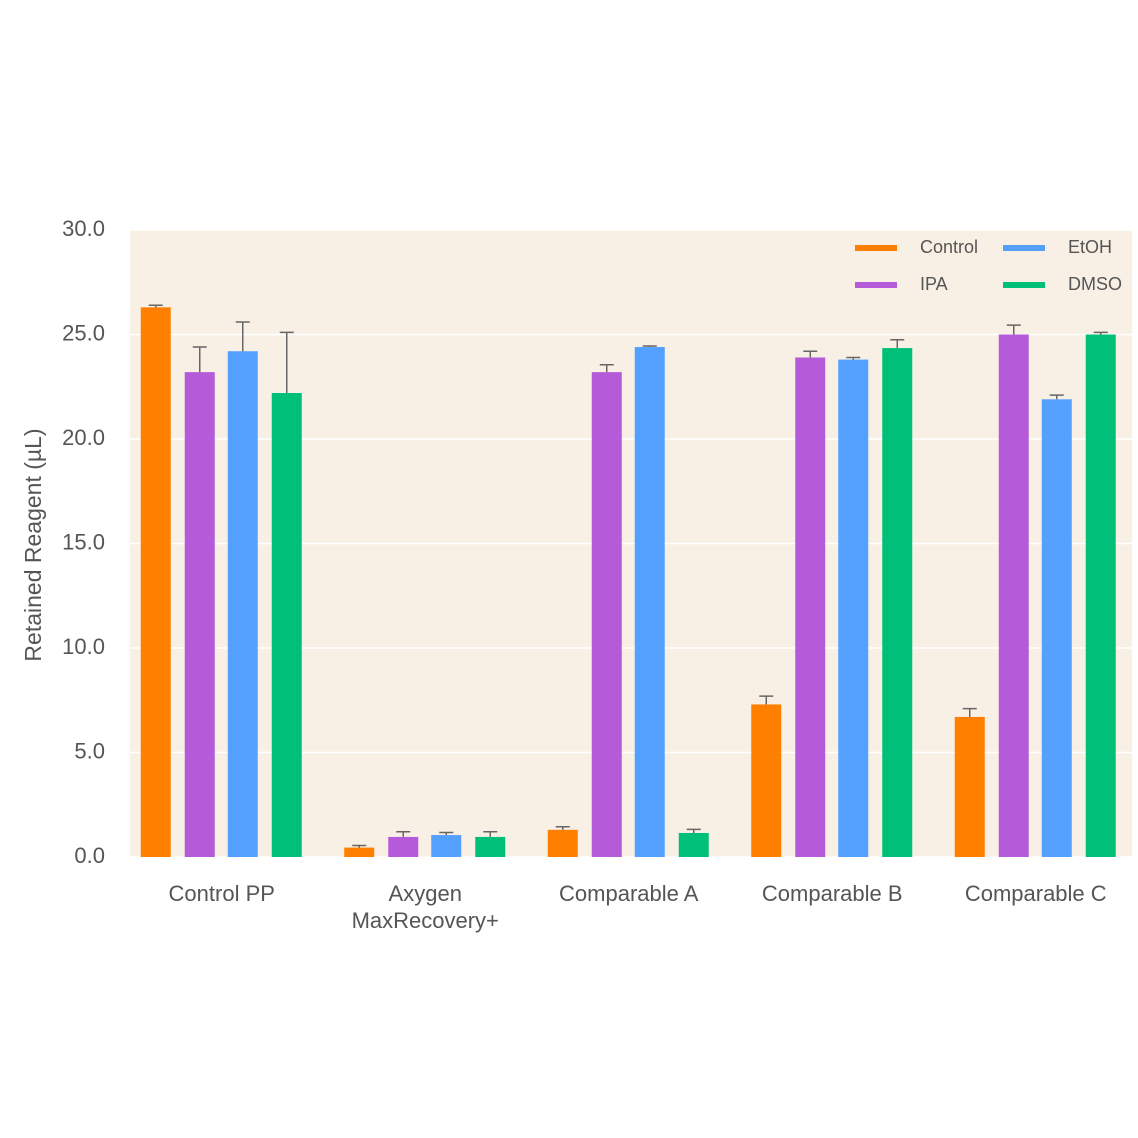 This screenshot has width=1138, height=1138. I want to click on x-tick-label: Control PP, so click(221, 893).